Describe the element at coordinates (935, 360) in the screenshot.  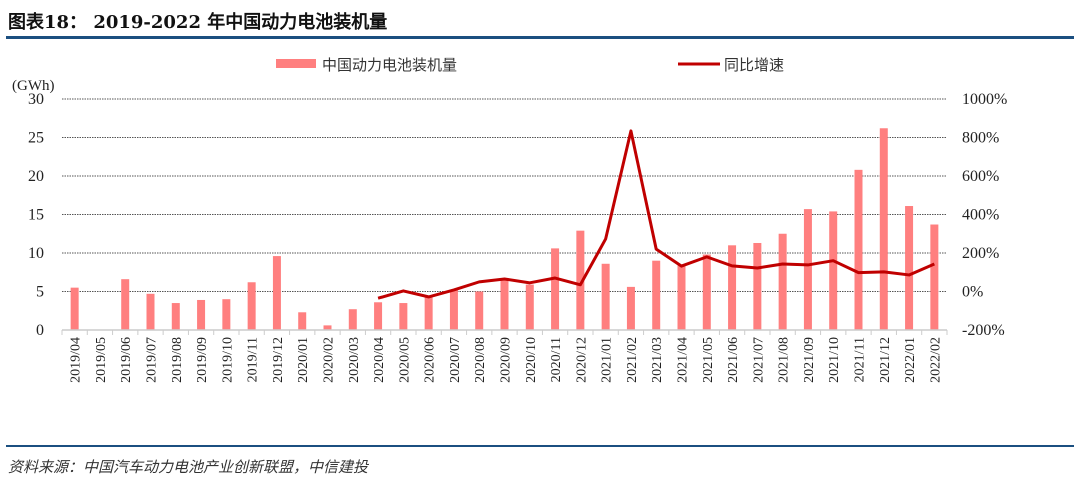
I see `x-tick-label: 2022/02` at that location.